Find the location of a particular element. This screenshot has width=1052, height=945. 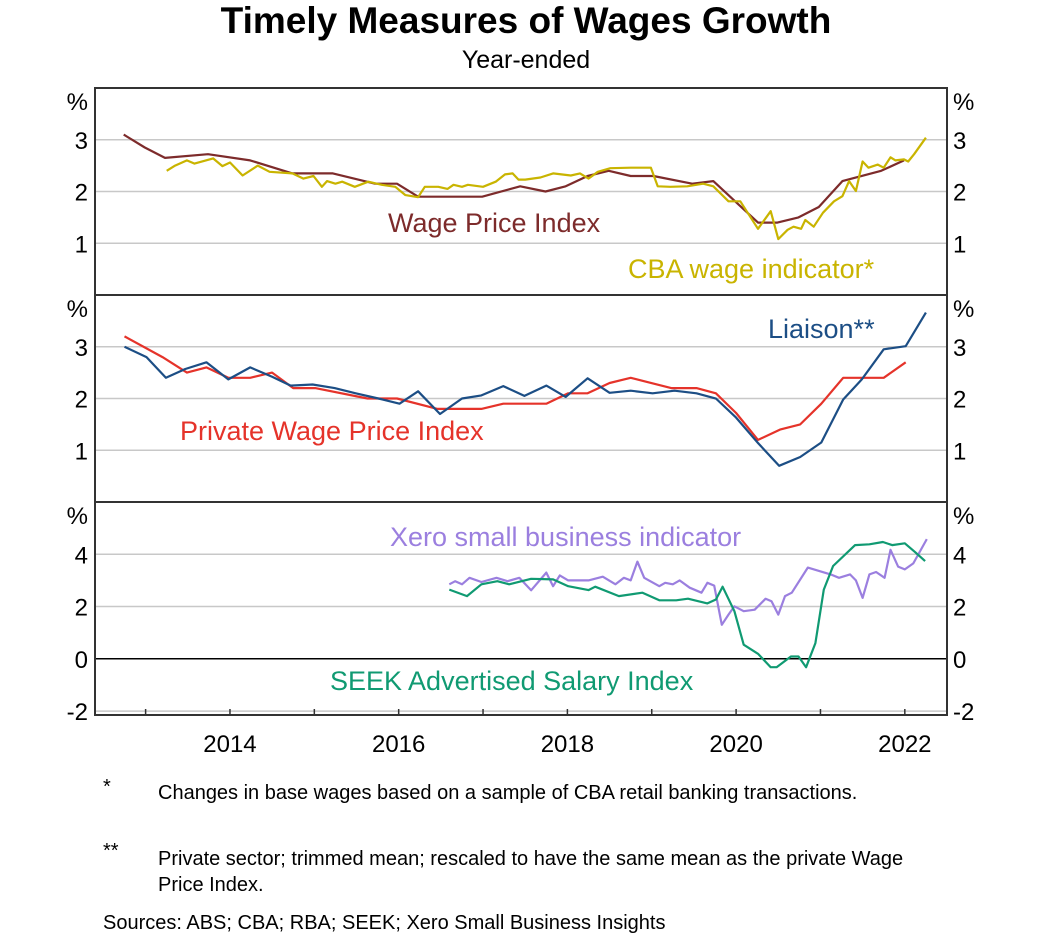

series-line-wage-price-index is located at coordinates (514, 178).